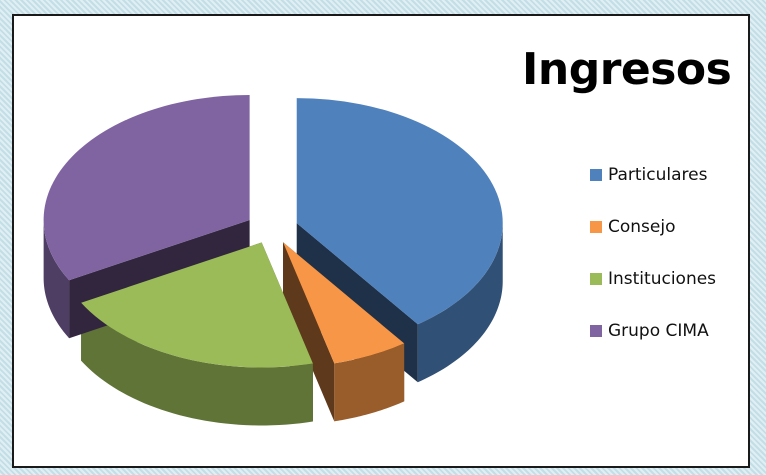  I want to click on legend-item-instituciones: Instituciones, so click(653, 279).